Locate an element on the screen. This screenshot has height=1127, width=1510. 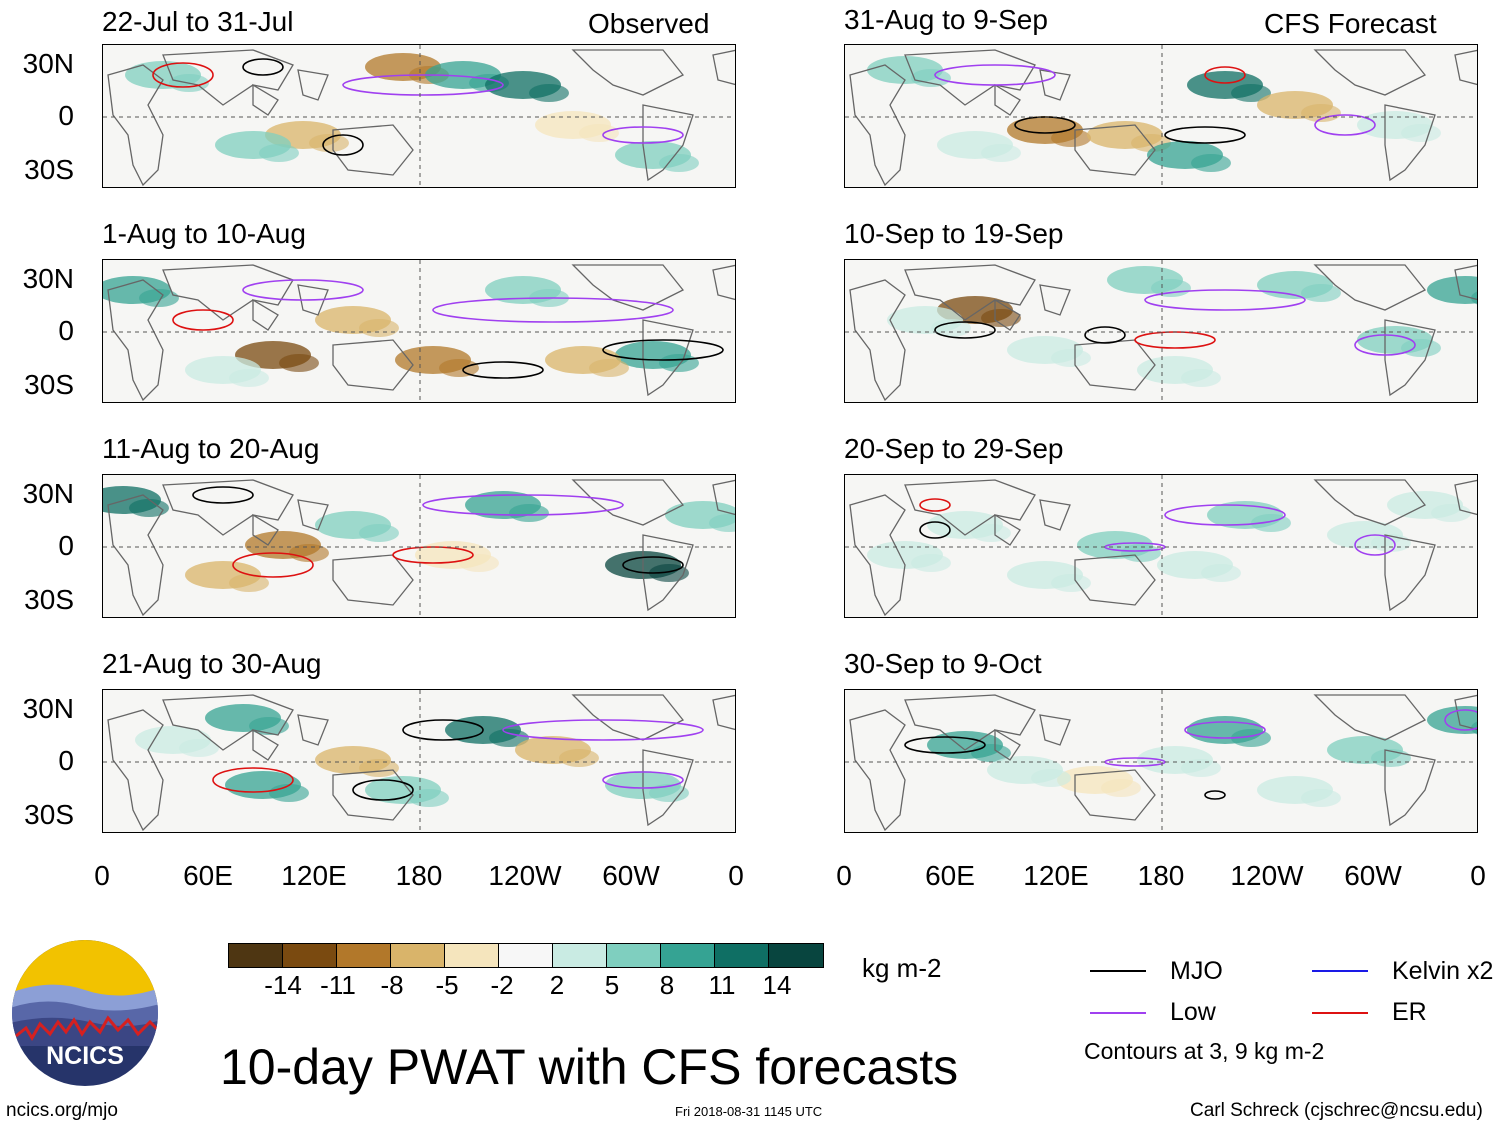
panel-title-right-3: 20-Sep to 29-Sep is located at coordinates (954, 448).